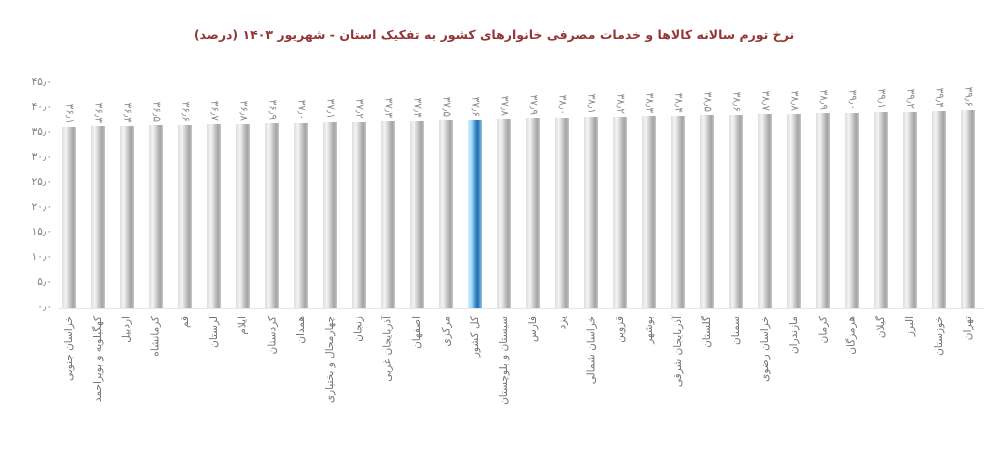 This screenshot has width=988, height=461. Describe the element at coordinates (214, 110) in the screenshot. I see `bar-value-text: ۳۶٫۷` at that location.